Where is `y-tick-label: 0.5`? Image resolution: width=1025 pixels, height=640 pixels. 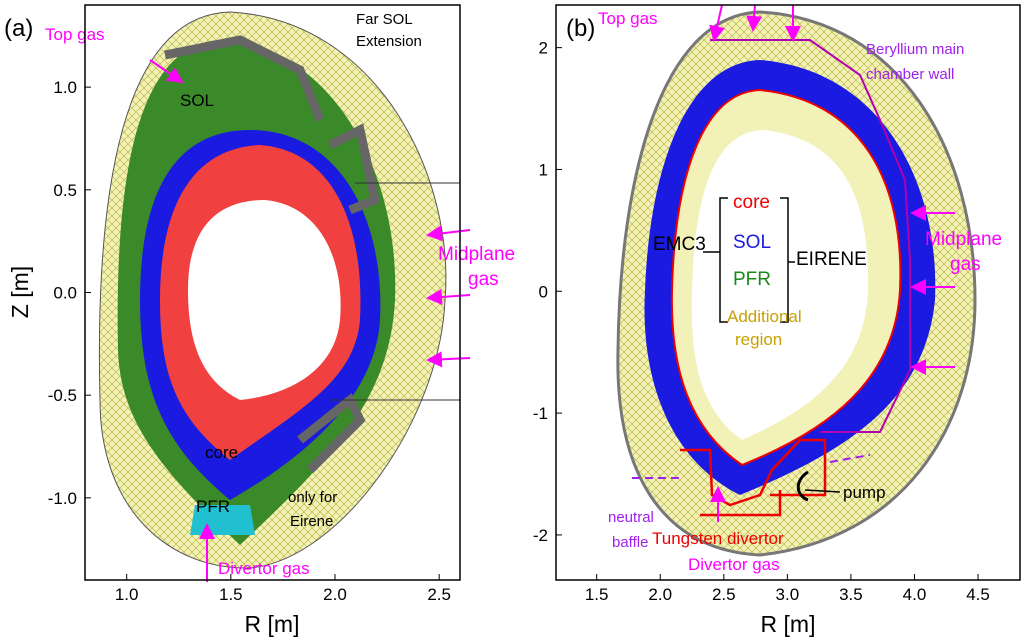 y-tick-label: 0.5 is located at coordinates (65, 190).